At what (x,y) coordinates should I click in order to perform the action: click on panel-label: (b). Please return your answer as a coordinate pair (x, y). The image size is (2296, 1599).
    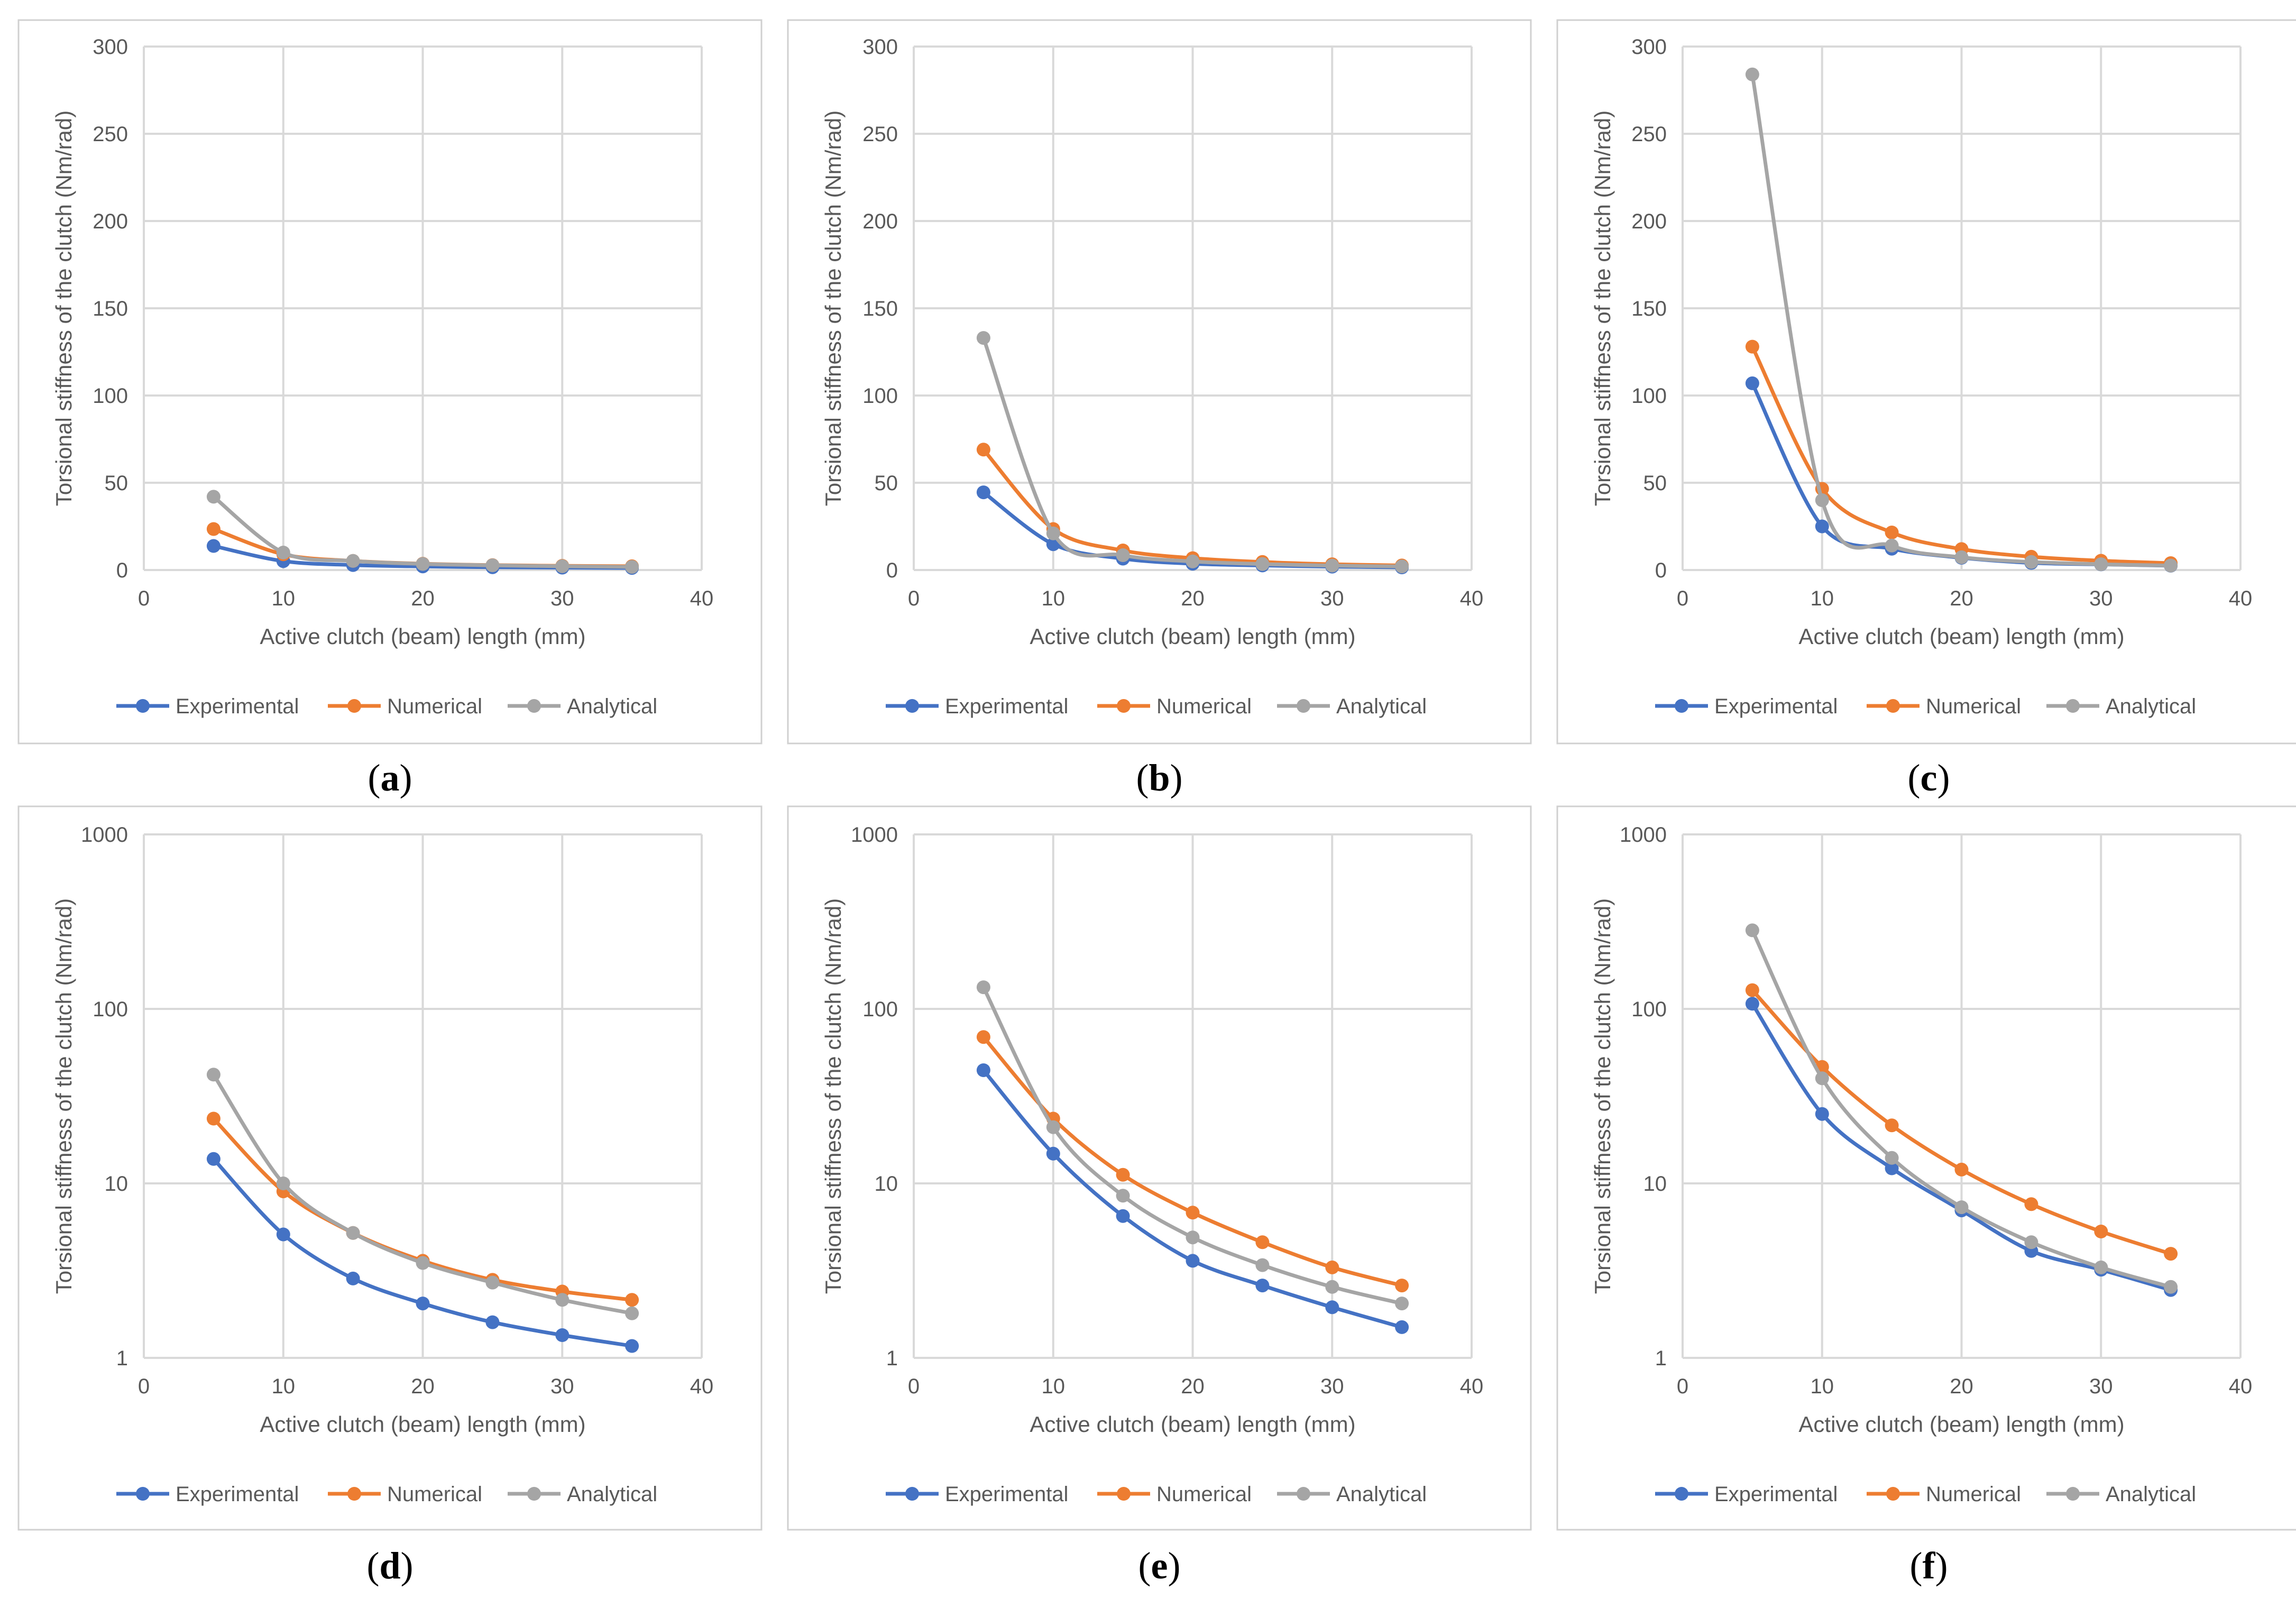
    Looking at the image, I should click on (1159, 778).